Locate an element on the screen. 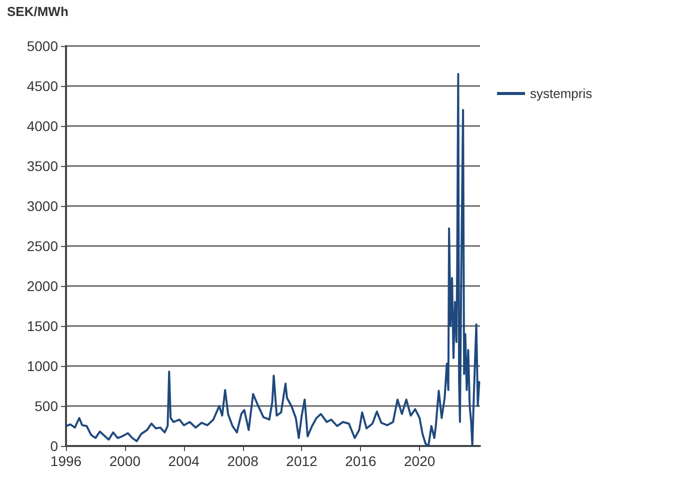 The height and width of the screenshot is (478, 698). y-tick-label: 1500 is located at coordinates (42, 326).